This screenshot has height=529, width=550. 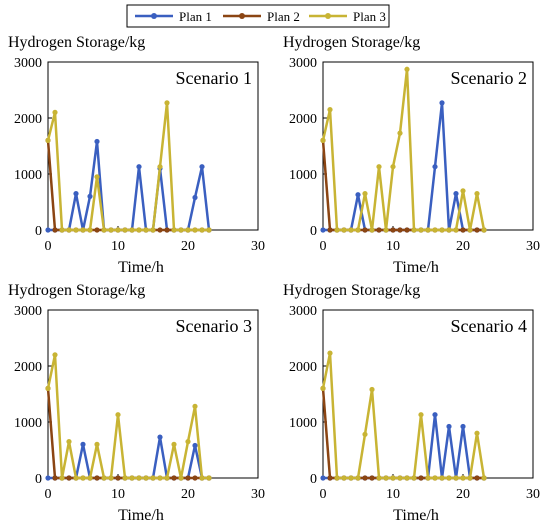 I want to click on legend-entry-plan-1: Plan 1, so click(x=173, y=16).